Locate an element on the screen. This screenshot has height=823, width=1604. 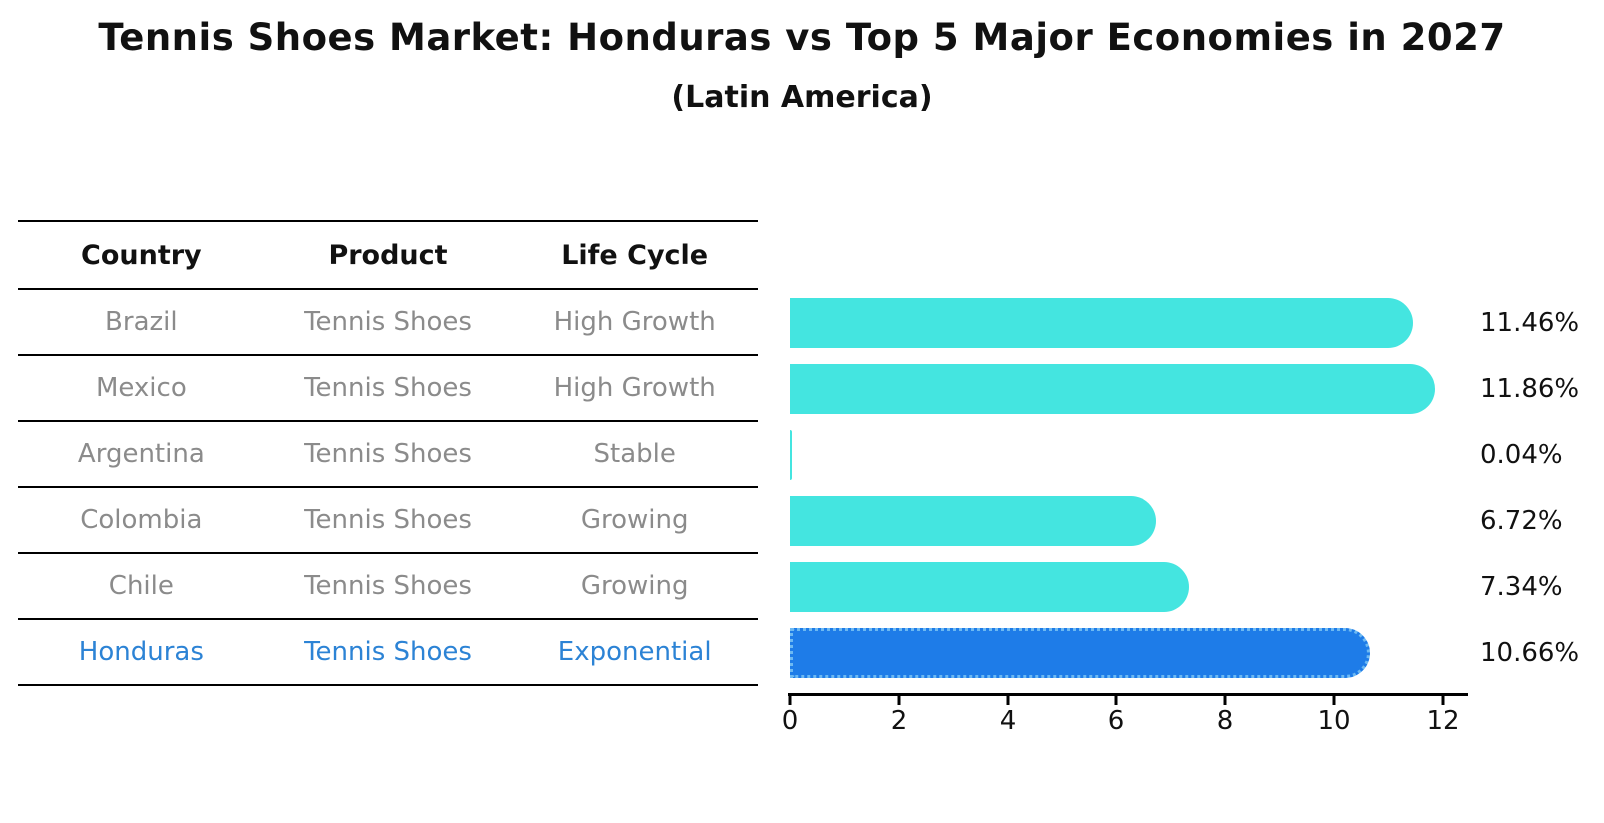
table-cell-country: Argentina is located at coordinates (141, 454).